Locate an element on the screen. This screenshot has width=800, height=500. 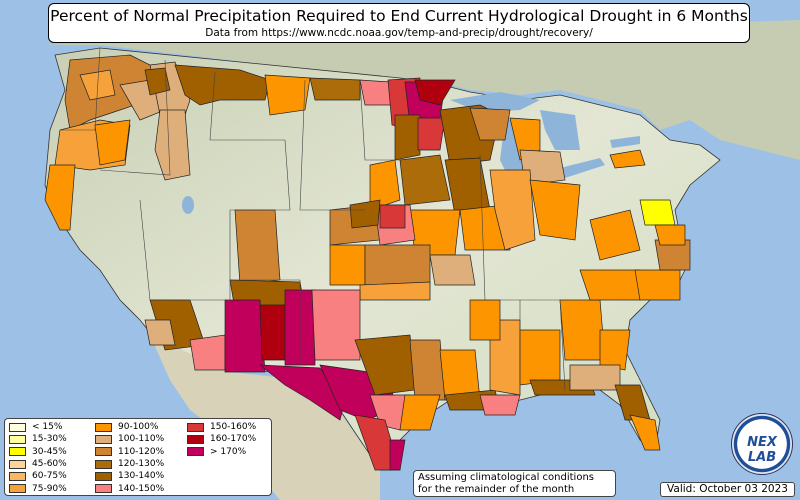
region-idaho-north is located at coordinates (157, 81).